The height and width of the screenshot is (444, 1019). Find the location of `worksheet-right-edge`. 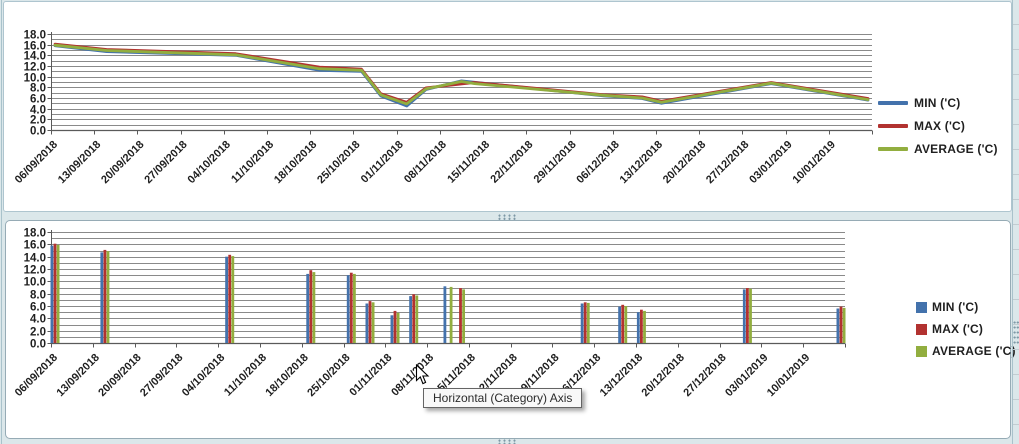

worksheet-right-edge is located at coordinates (1015, 222).